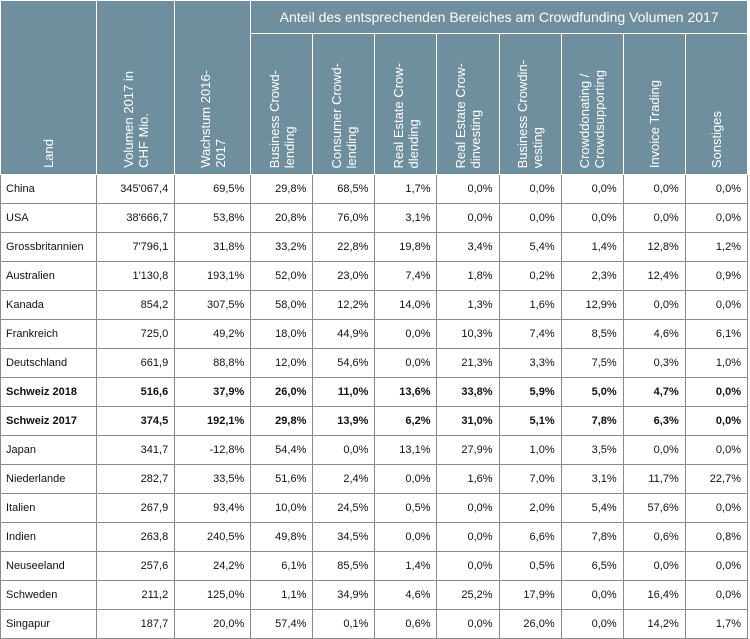 The height and width of the screenshot is (639, 750). I want to click on cell-share: 7,8%, so click(592, 537).